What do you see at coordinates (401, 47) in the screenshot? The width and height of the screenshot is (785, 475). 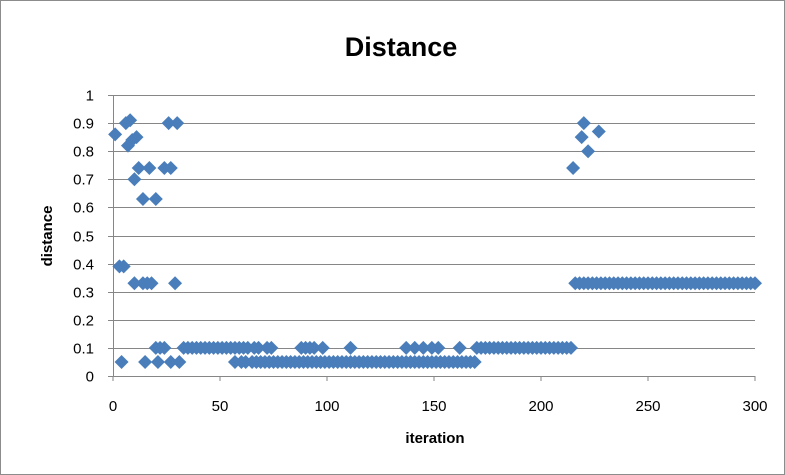 I see `chart-title: Distance` at bounding box center [401, 47].